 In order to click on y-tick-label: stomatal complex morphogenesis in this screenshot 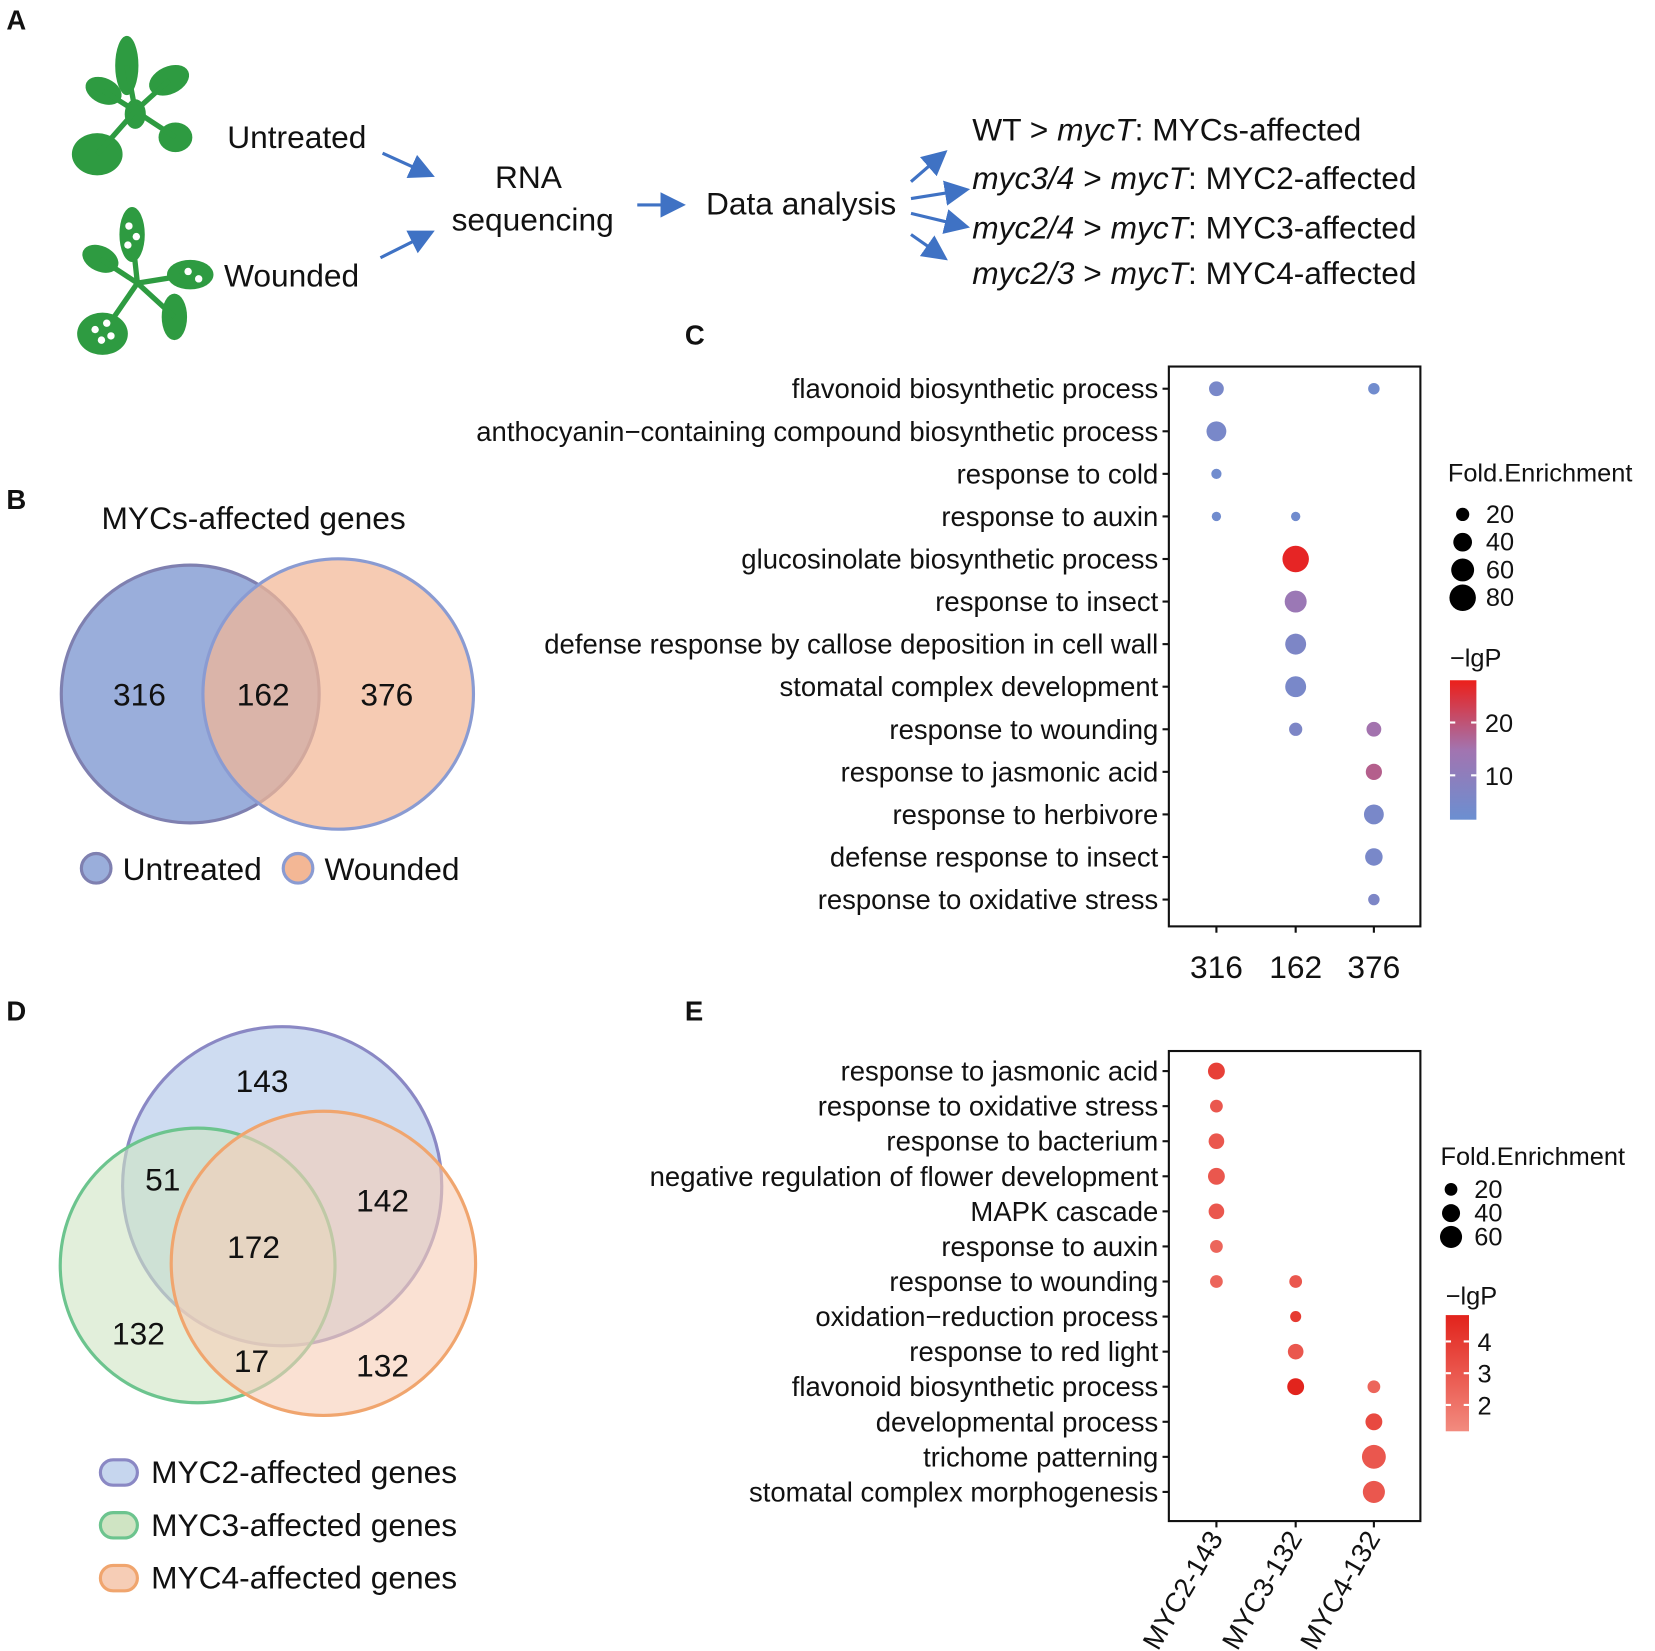, I will do `click(953, 1491)`.